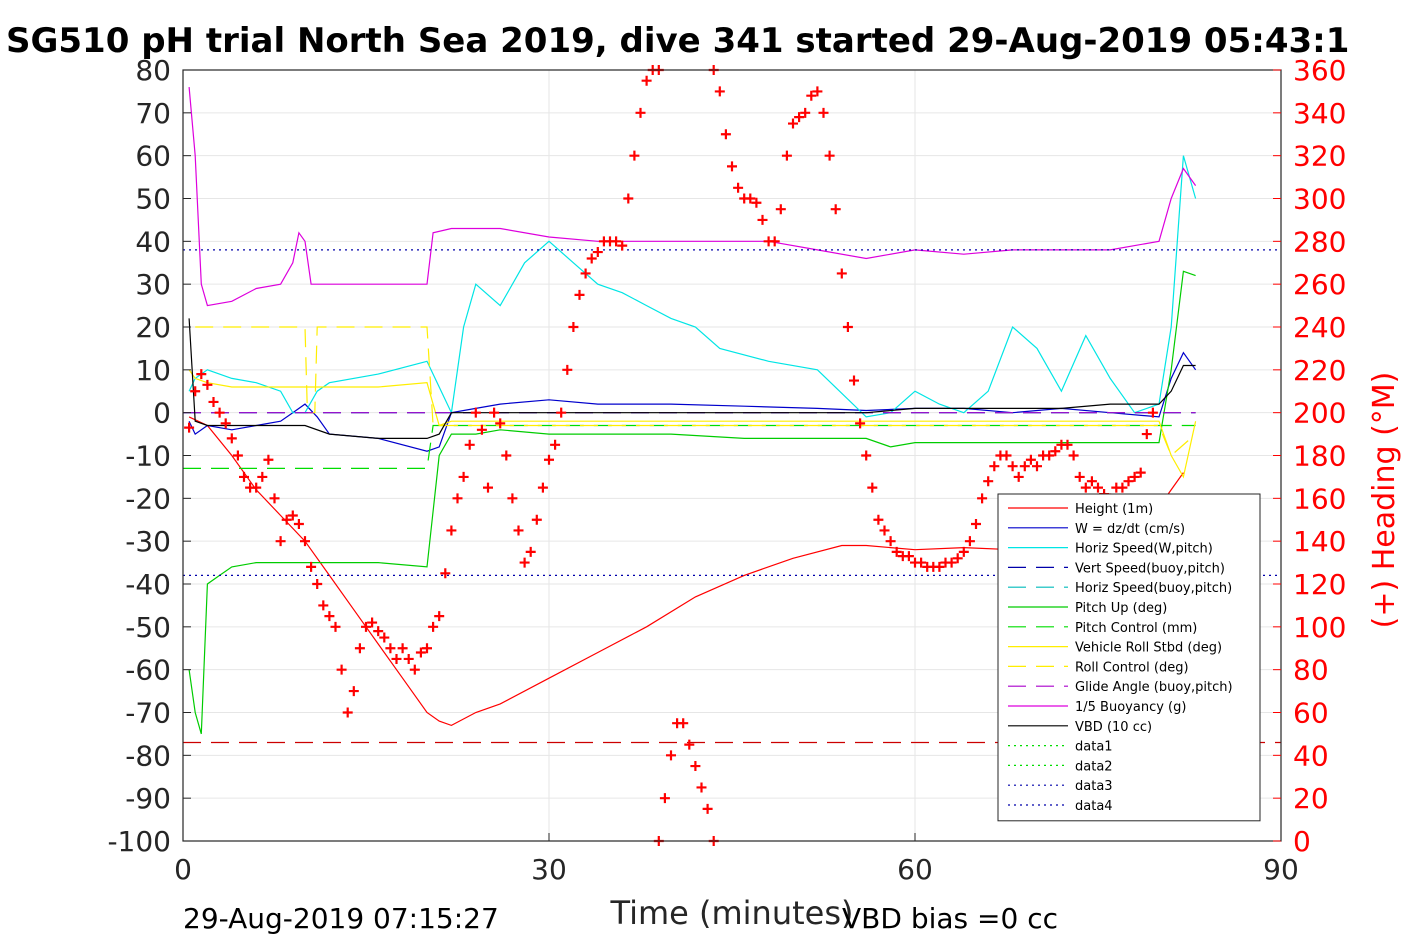 This screenshot has height=945, width=1417. What do you see at coordinates (153, 241) in the screenshot?
I see `y-left-tick-label: 40` at bounding box center [153, 241].